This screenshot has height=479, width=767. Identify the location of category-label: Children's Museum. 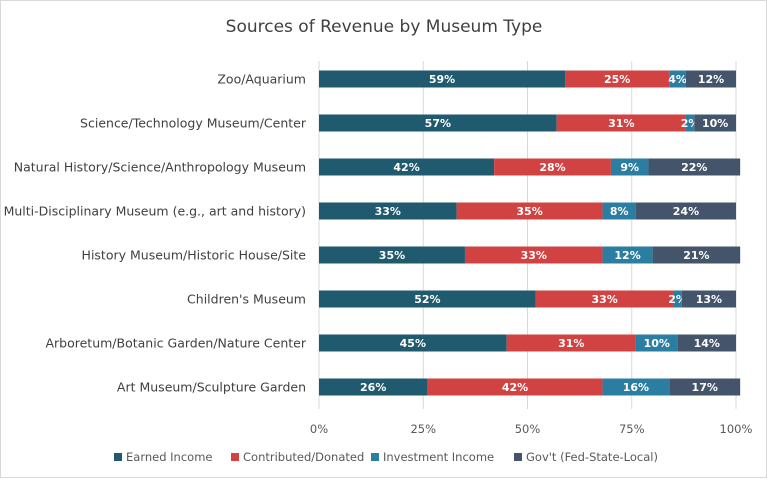
(246, 299).